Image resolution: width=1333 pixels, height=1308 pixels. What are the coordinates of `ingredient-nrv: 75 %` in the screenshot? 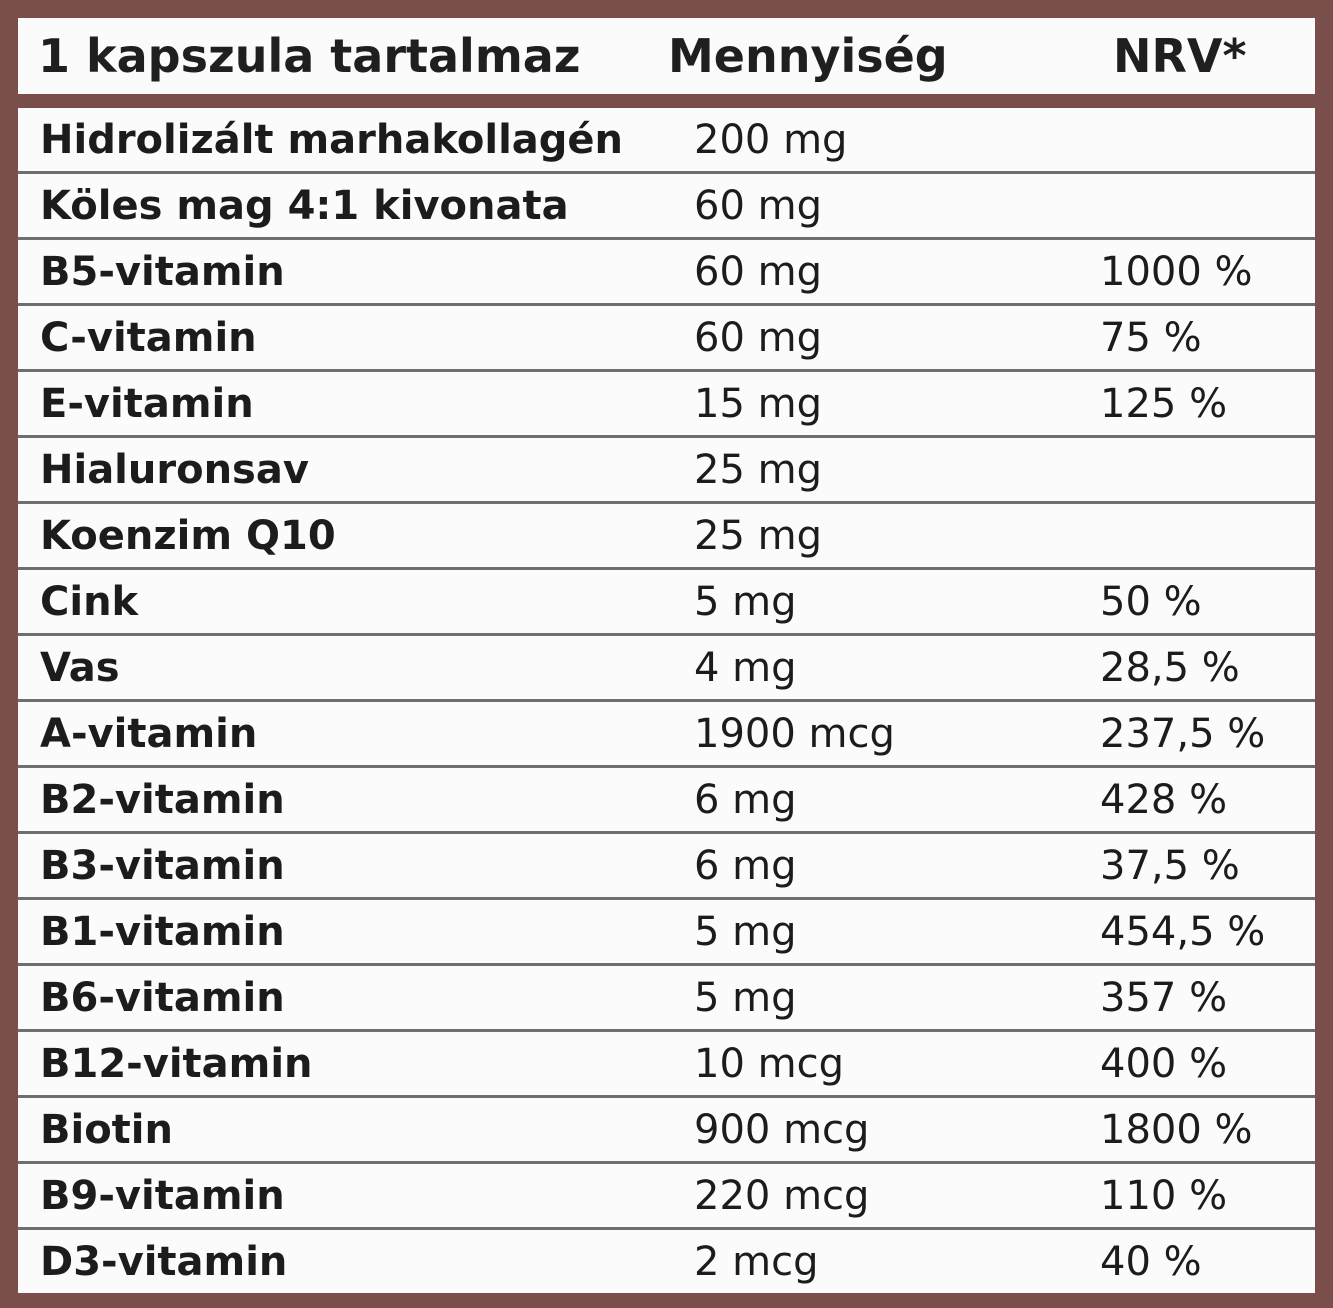 It's located at (1151, 337).